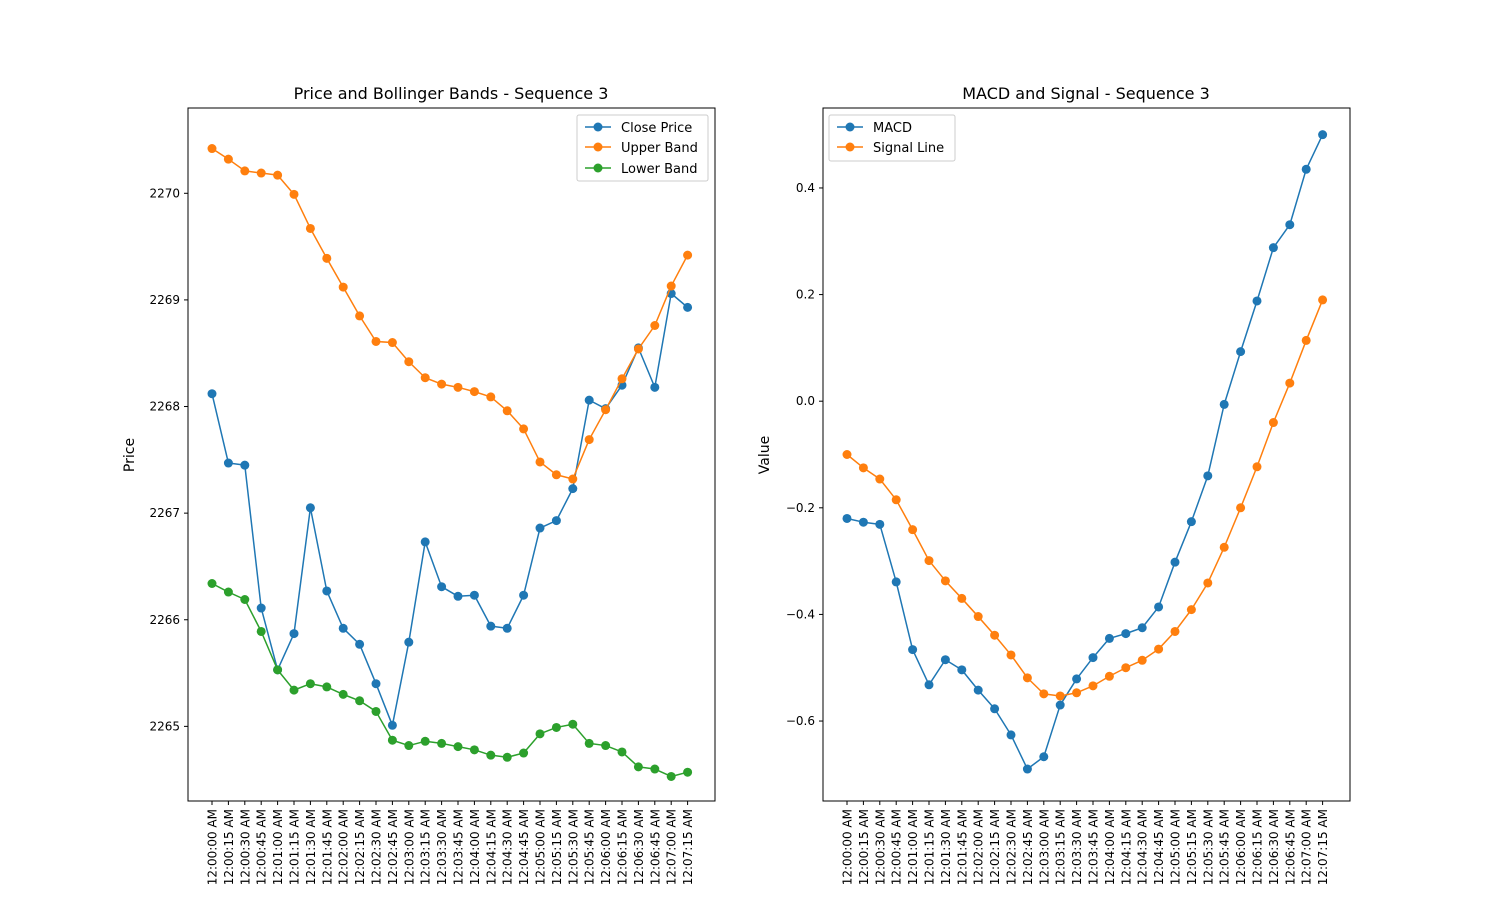 This screenshot has height=900, width=1500. I want to click on legend-marker-upper-band, so click(598, 147).